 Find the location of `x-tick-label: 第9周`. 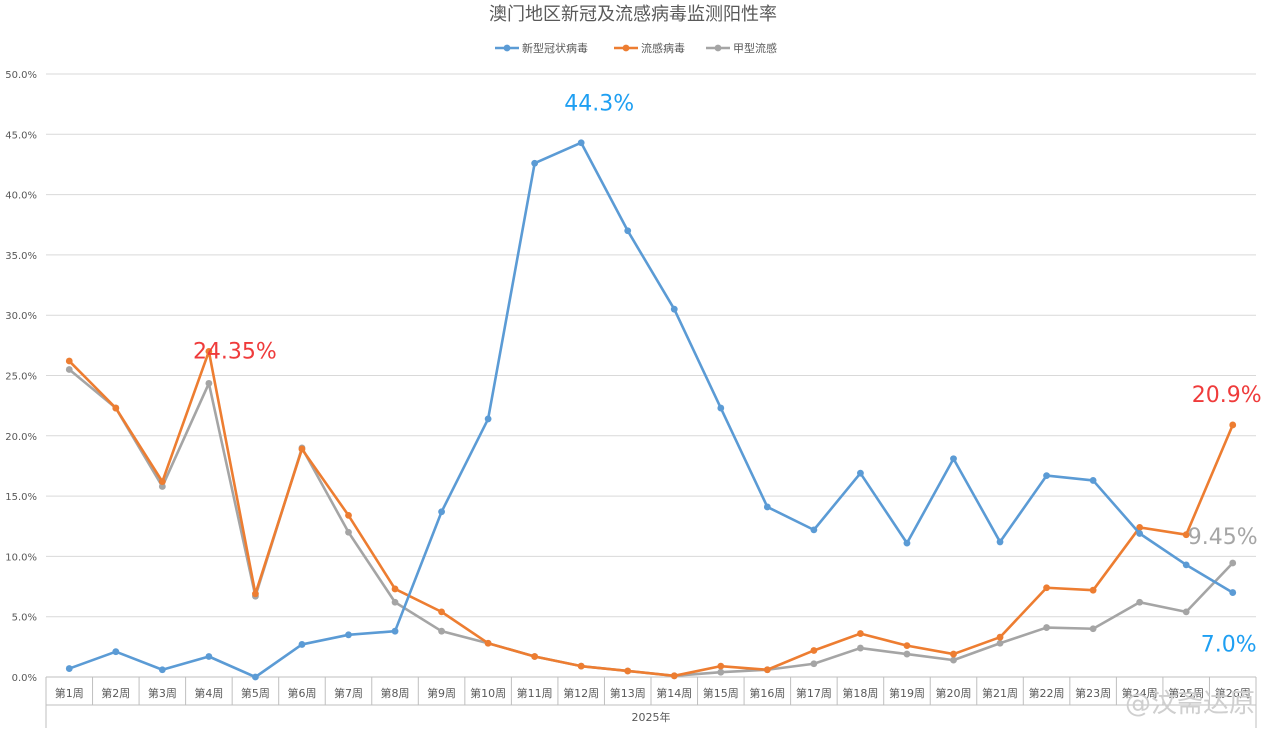

x-tick-label: 第9周 is located at coordinates (441, 693).